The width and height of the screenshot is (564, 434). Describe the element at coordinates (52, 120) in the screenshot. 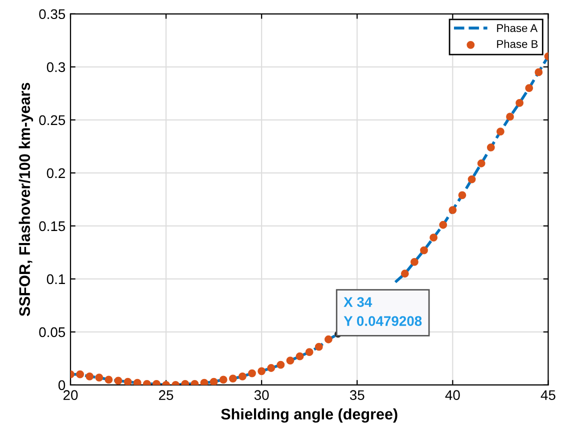

I see `y-tick-label: 0.25` at that location.